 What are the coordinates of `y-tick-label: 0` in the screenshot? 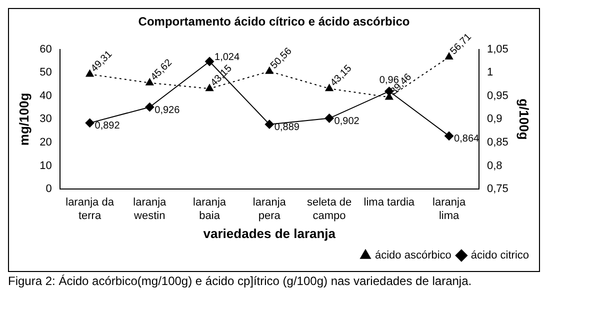 It's located at (49, 189).